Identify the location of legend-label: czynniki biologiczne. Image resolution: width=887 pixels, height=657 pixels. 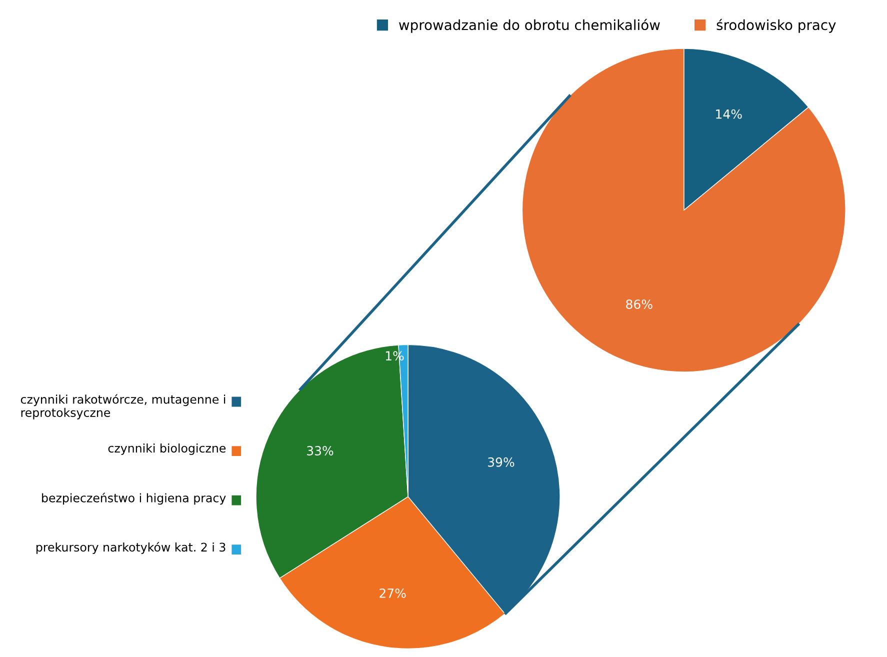
(167, 449).